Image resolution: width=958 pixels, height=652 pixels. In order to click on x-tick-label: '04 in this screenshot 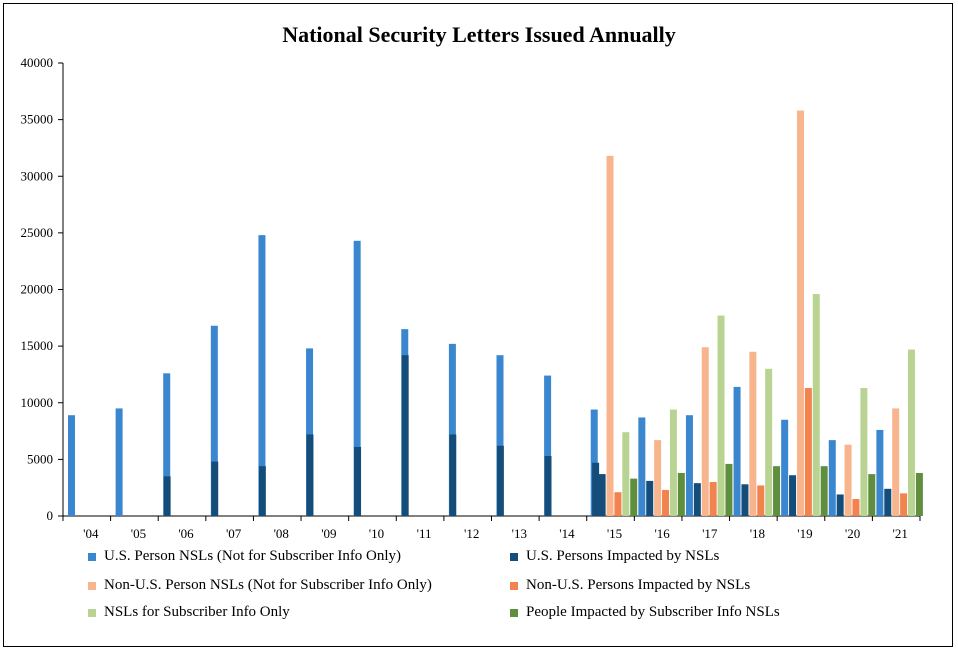, I will do `click(91, 533)`.